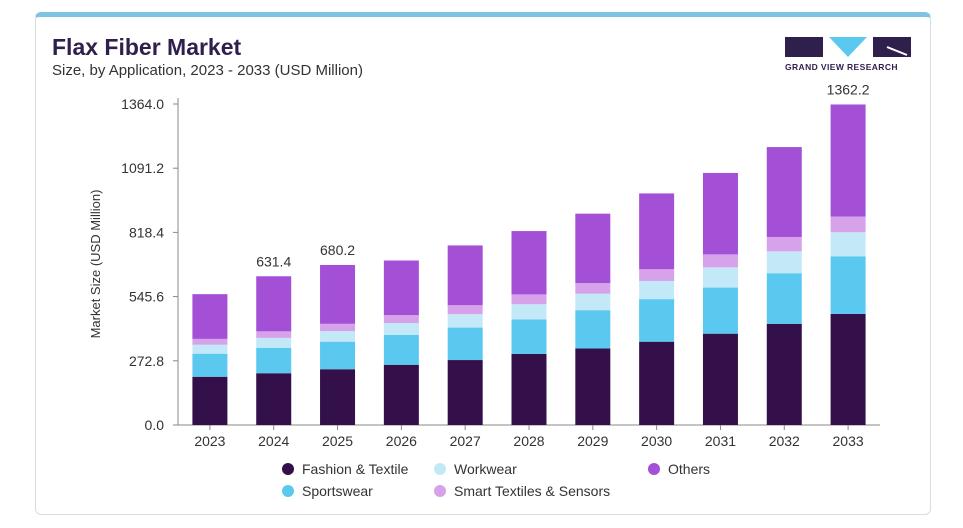 The width and height of the screenshot is (963, 528). Describe the element at coordinates (485, 469) in the screenshot. I see `legend-label: Workwear` at that location.